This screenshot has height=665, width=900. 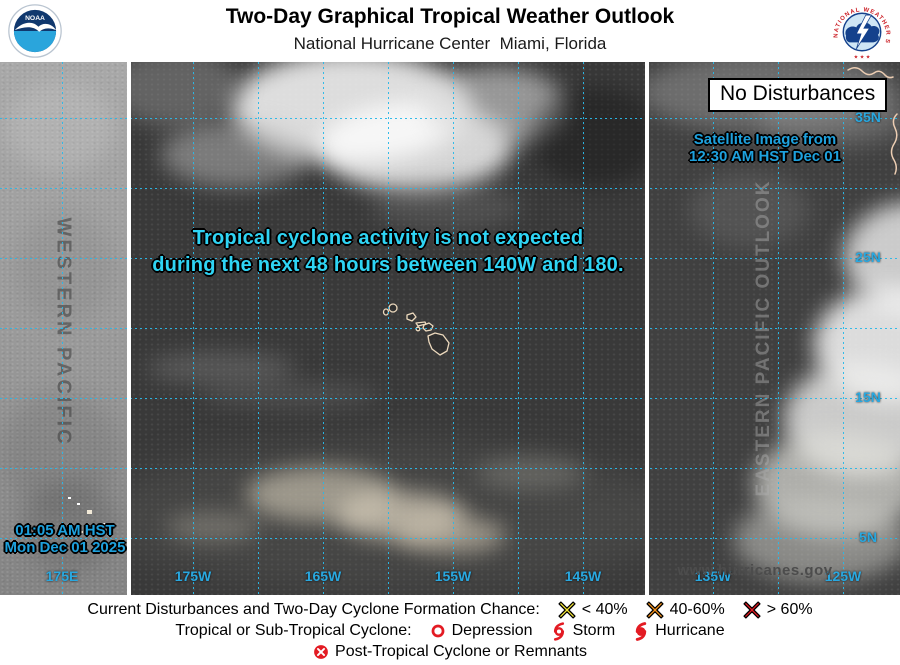 I want to click on legend-row: Post-Tropical Cyclone or Remnants, so click(x=450, y=652).